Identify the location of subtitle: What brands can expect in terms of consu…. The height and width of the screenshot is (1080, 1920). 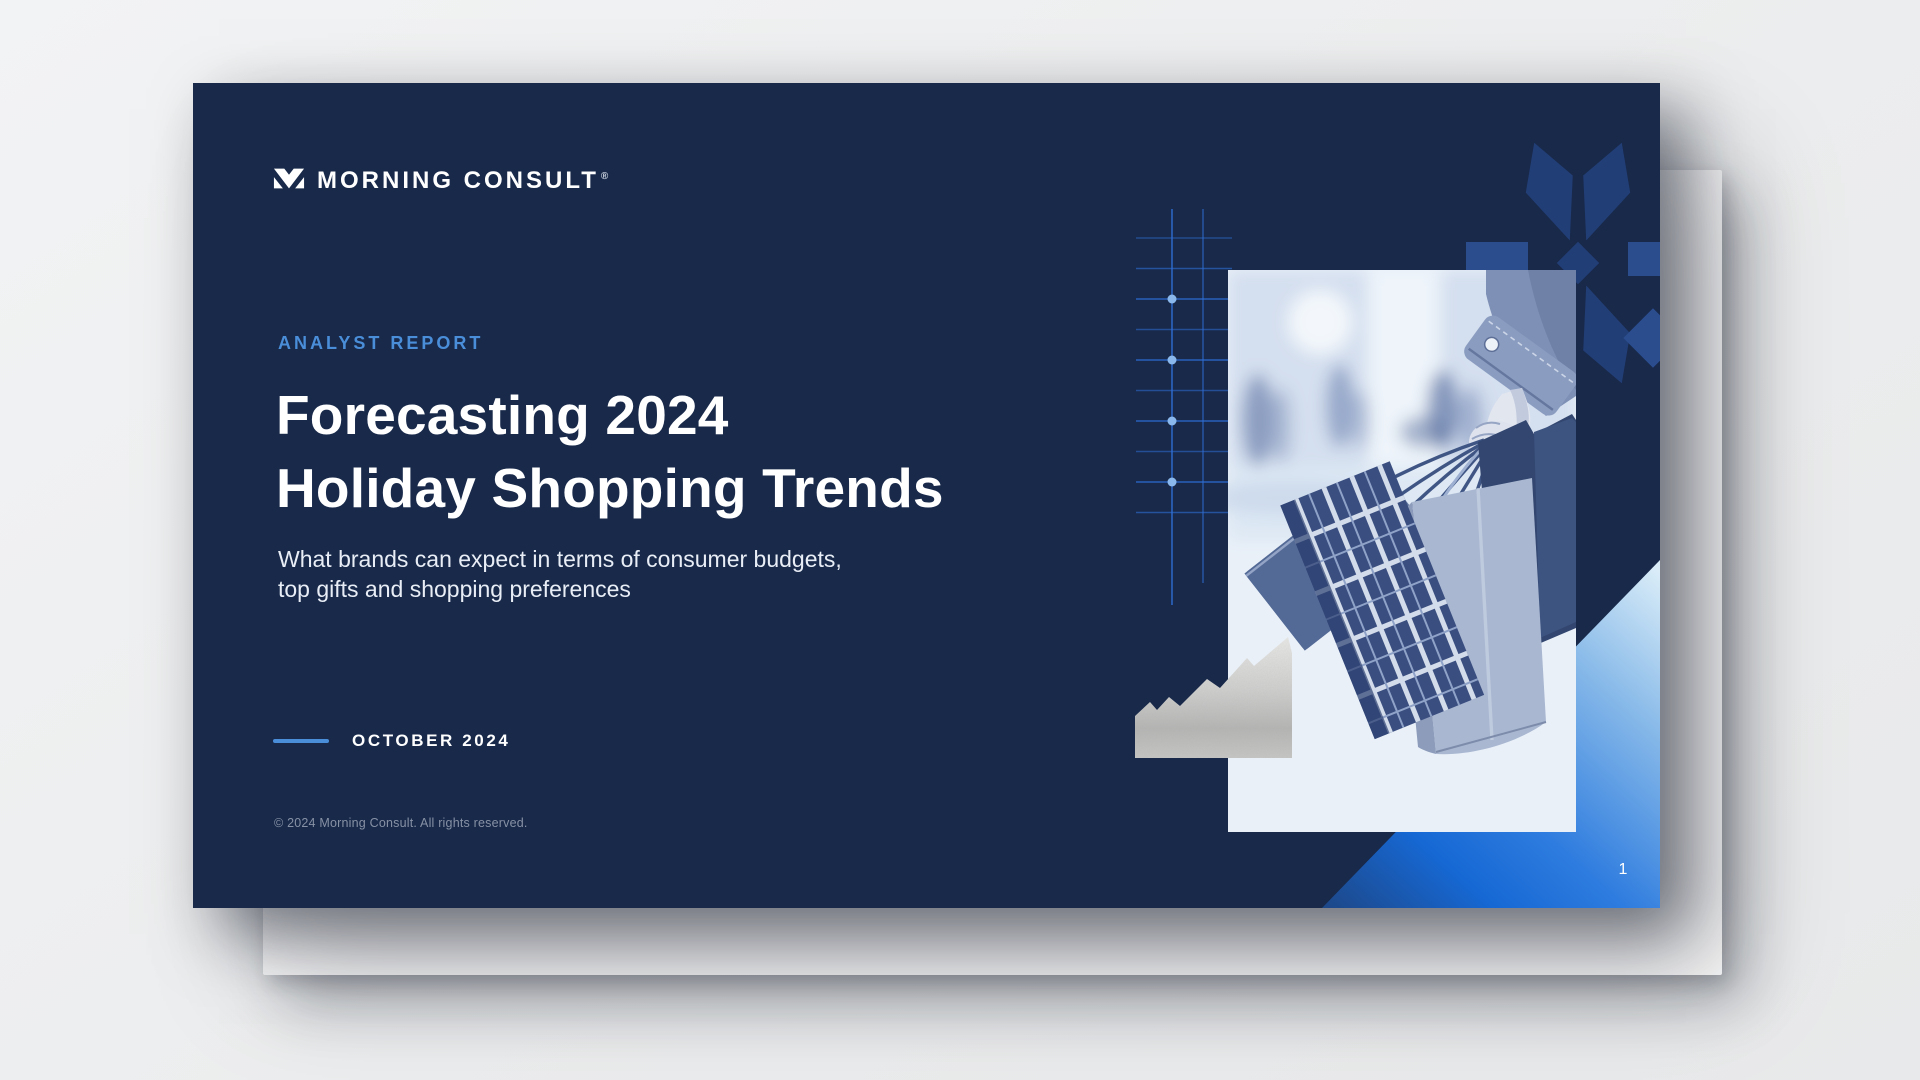
(560, 574).